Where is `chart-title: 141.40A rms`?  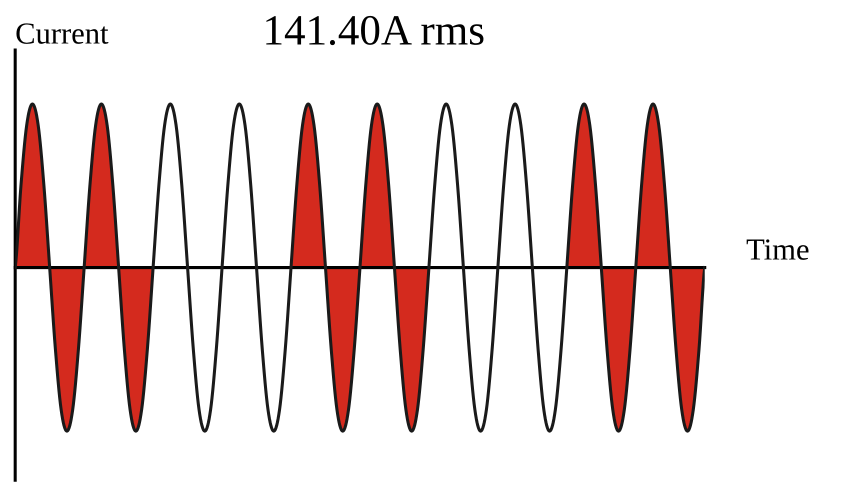
chart-title: 141.40A rms is located at coordinates (375, 31).